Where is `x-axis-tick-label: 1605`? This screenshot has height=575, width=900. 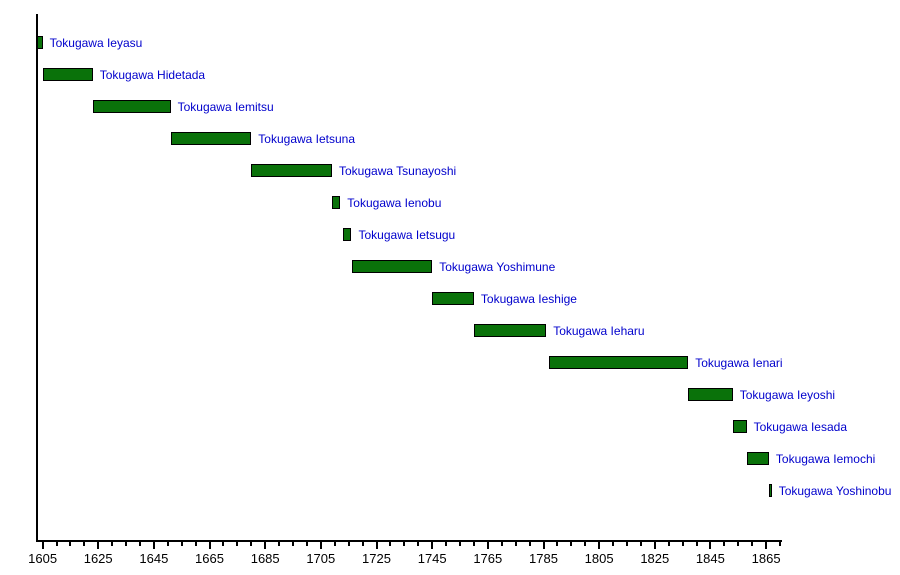 x-axis-tick-label: 1605 is located at coordinates (43, 558).